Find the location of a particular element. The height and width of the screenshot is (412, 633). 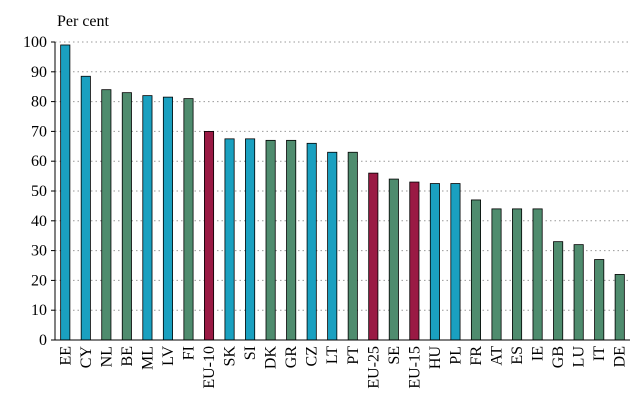

x-tick-label: GR is located at coordinates (291, 357).